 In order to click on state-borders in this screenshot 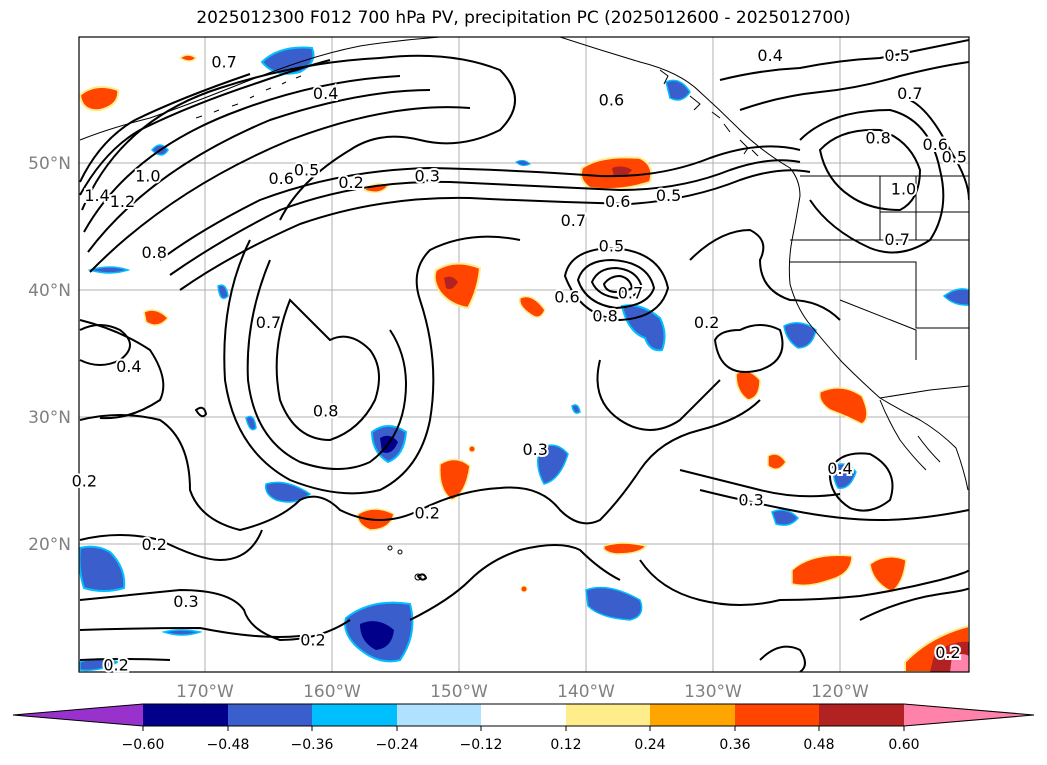, I will do `click(879, 268)`.